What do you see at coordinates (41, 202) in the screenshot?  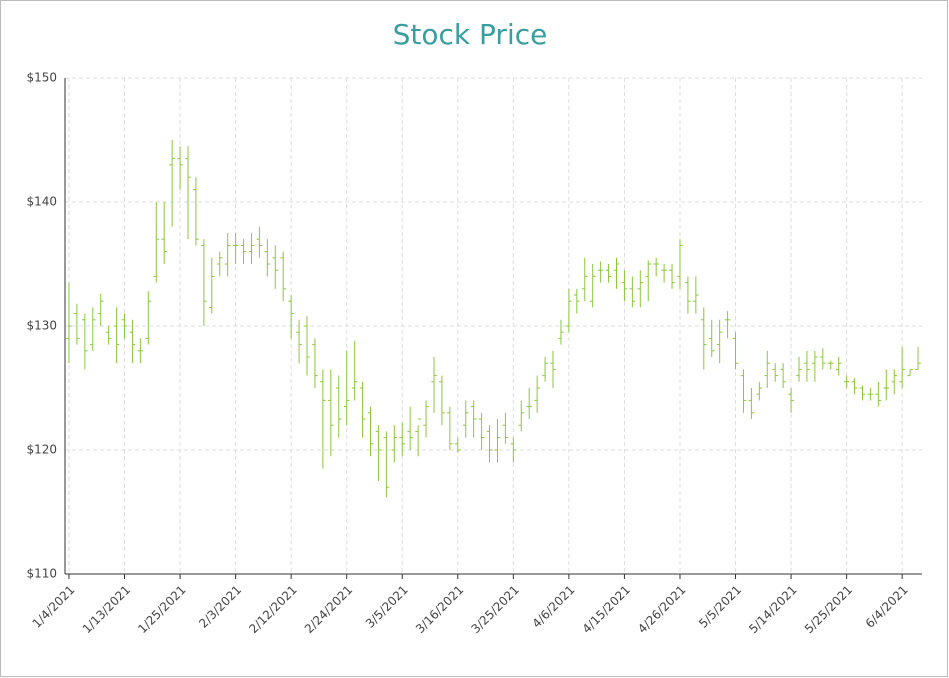 I see `y-tick-label: $140` at bounding box center [41, 202].